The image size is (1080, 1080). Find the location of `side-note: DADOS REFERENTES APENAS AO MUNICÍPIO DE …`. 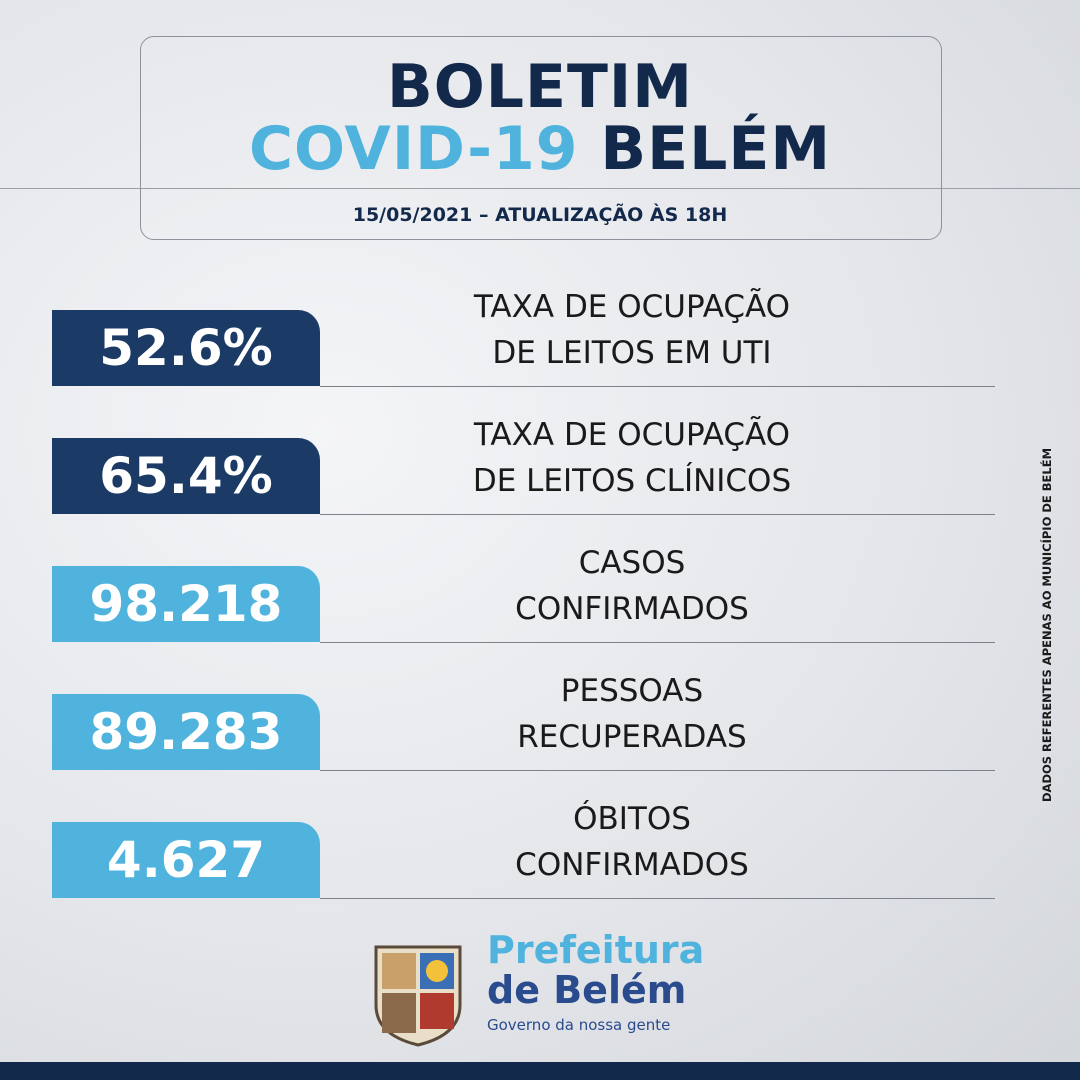

side-note: DADOS REFERENTES APENAS AO MUNICÍPIO DE … is located at coordinates (1047, 624).